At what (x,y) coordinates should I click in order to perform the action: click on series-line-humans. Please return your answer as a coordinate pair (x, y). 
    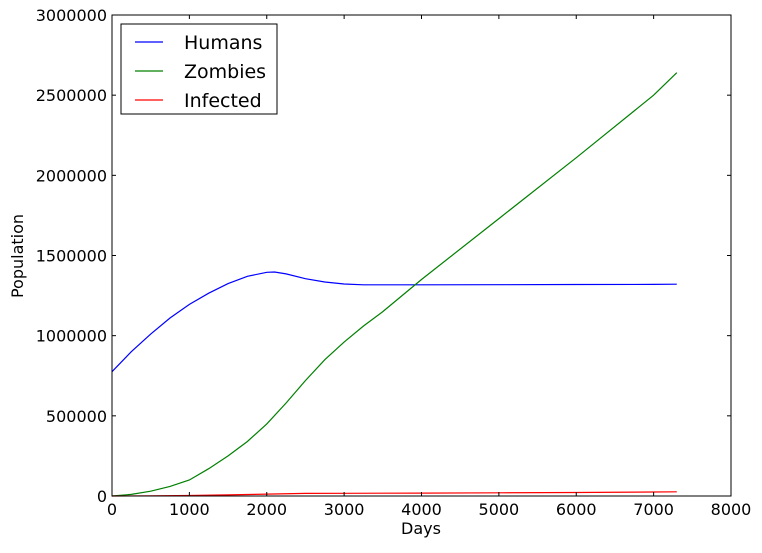
    Looking at the image, I should click on (394, 322).